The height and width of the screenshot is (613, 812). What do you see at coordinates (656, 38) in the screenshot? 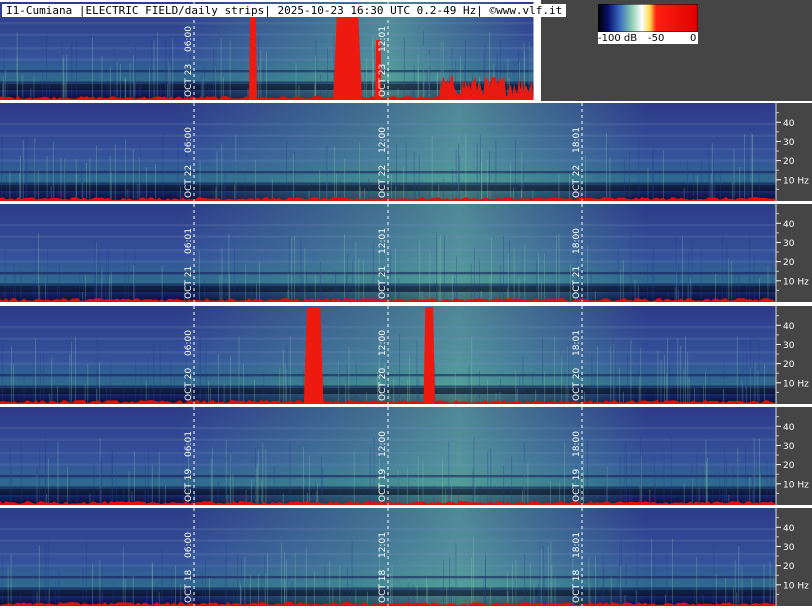
I see `colorbar-label-mid: -50` at bounding box center [656, 38].